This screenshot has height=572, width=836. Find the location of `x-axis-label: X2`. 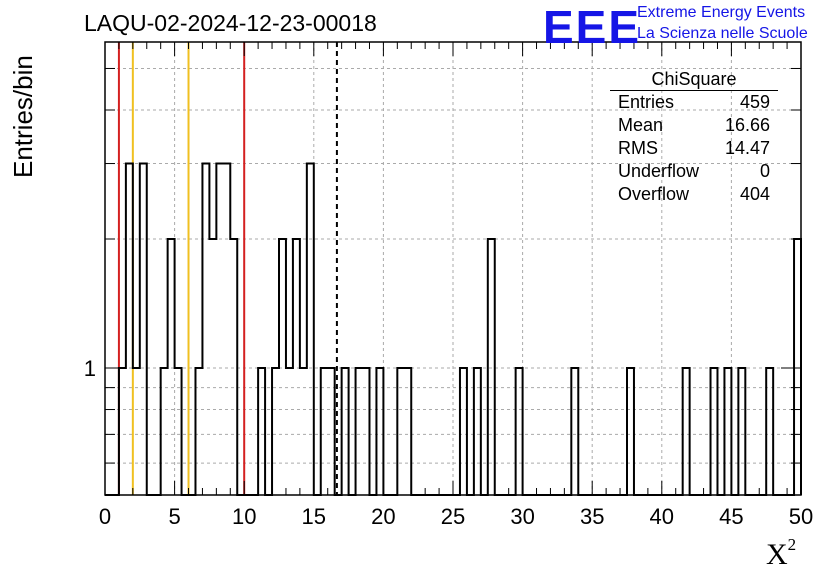

x-axis-label: X2 is located at coordinates (781, 553).